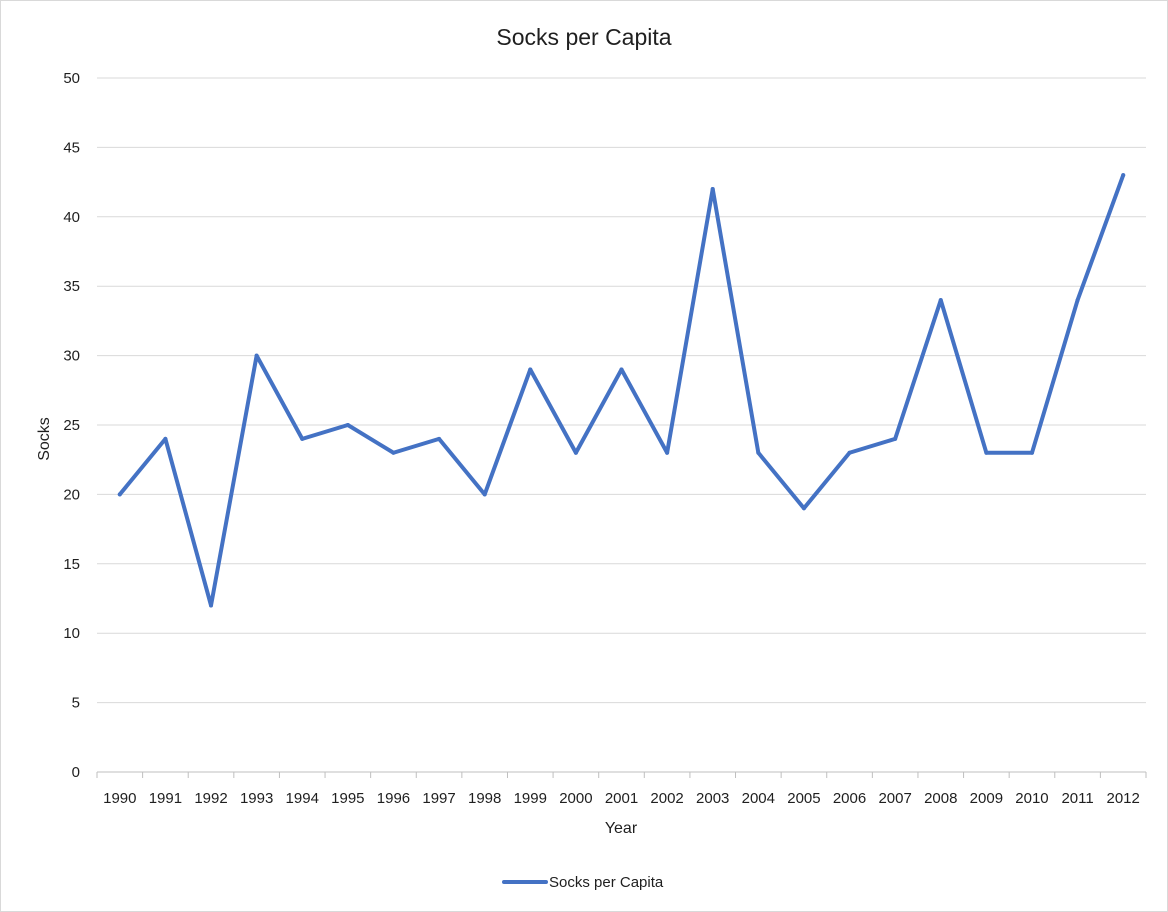 The width and height of the screenshot is (1168, 912). Describe the element at coordinates (76, 772) in the screenshot. I see `y-tick-label: 0` at that location.